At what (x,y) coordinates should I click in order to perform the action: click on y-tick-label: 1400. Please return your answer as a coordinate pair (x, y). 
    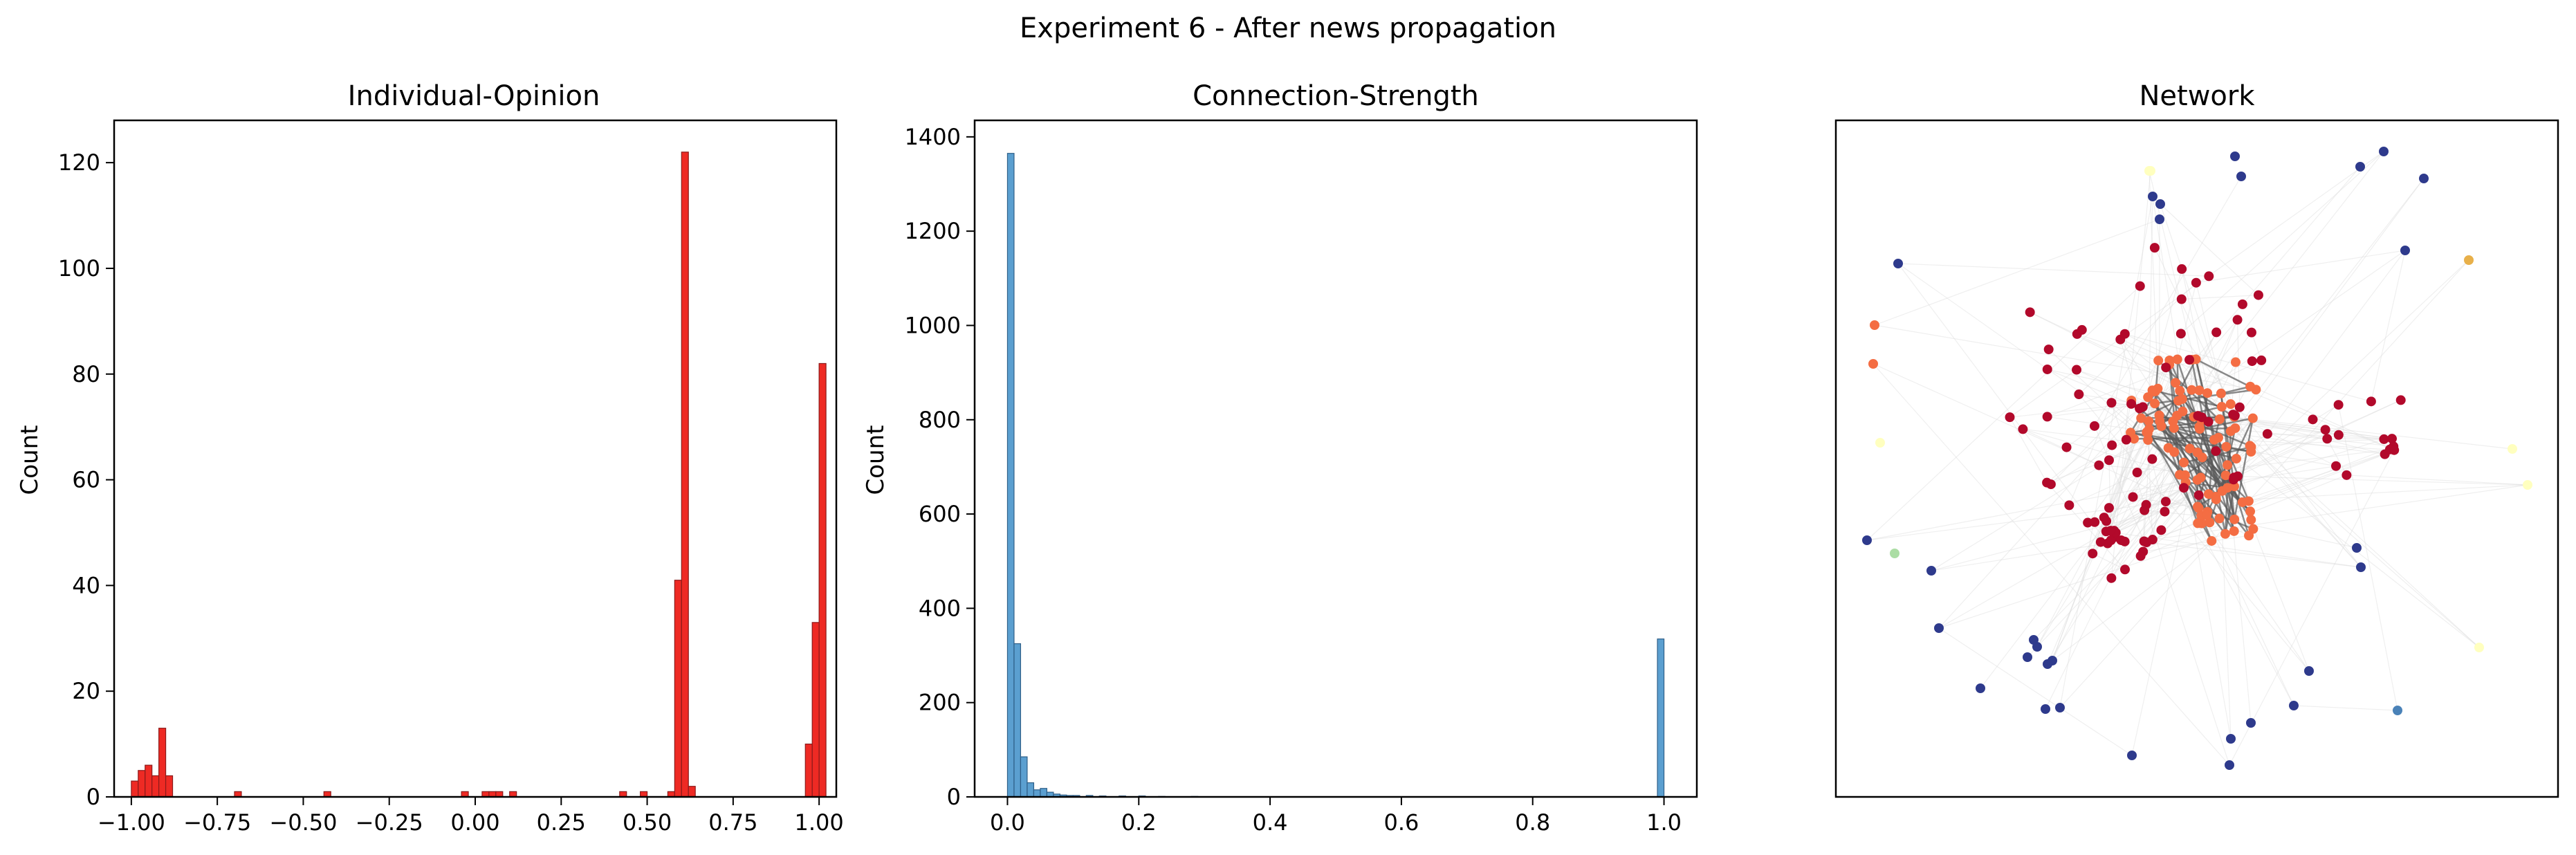
    Looking at the image, I should click on (933, 137).